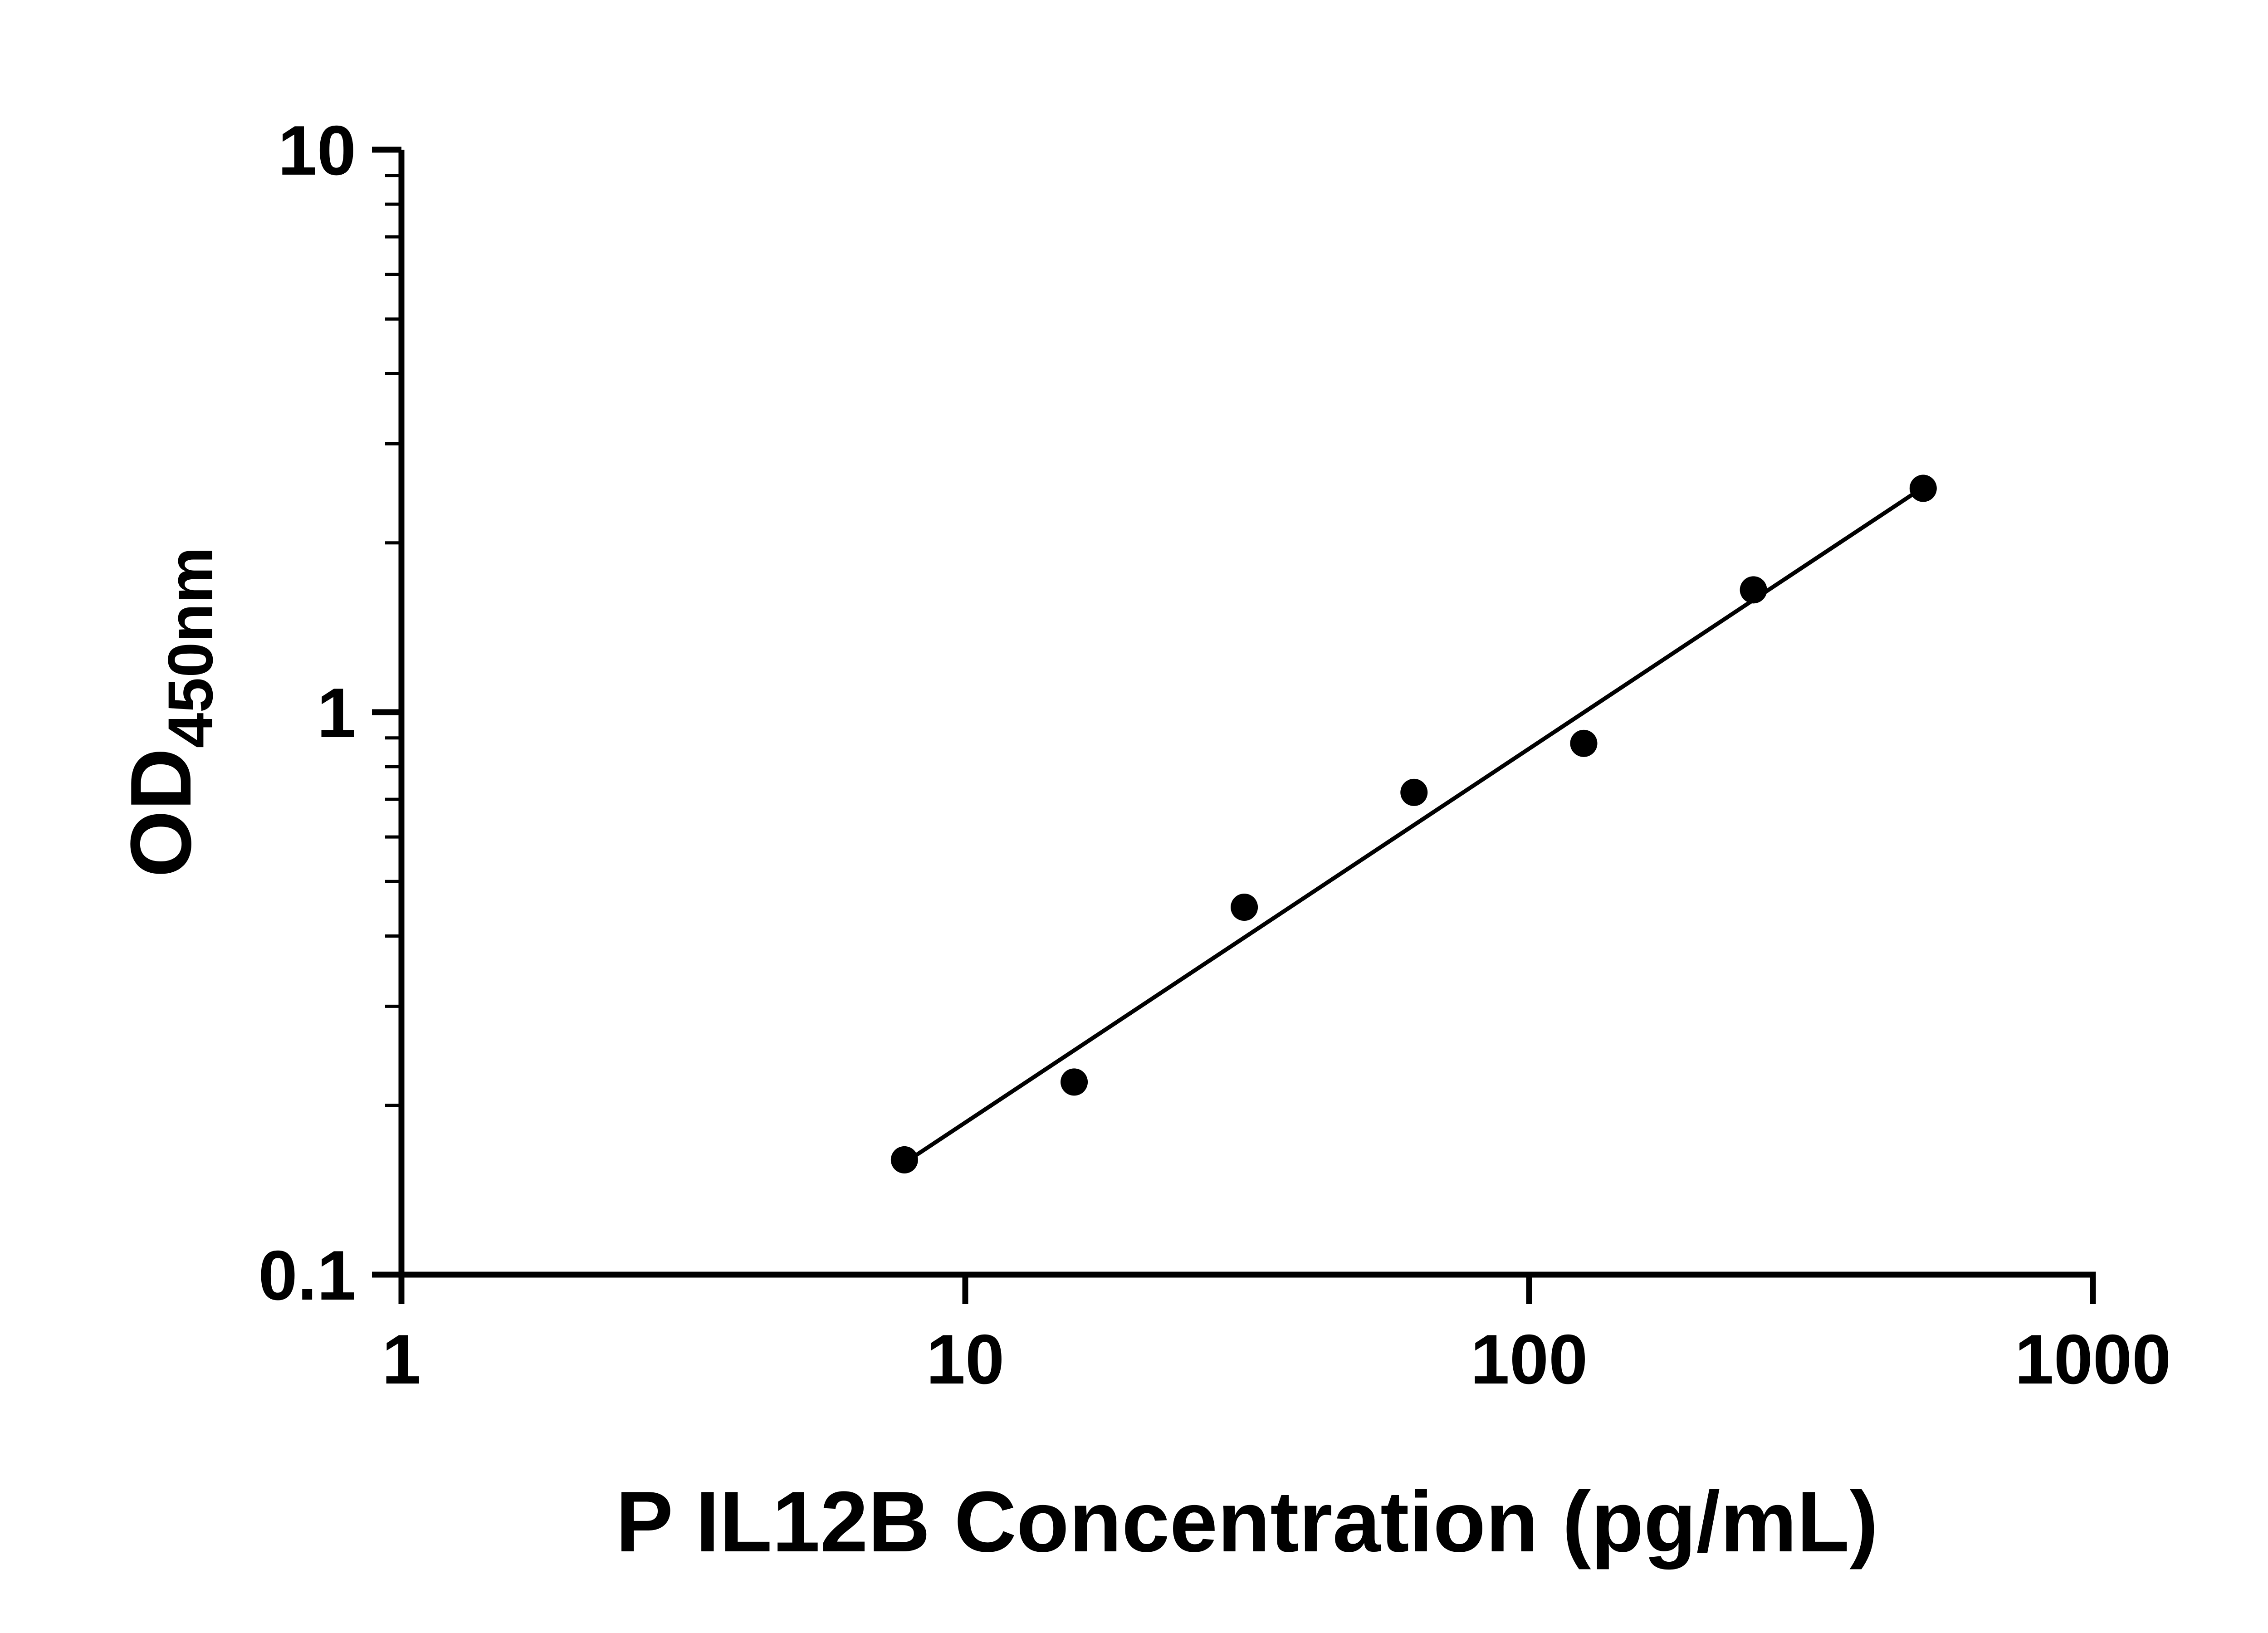 The image size is (2268, 1633). Describe the element at coordinates (965, 1359) in the screenshot. I see `x-tick-label: 10` at that location.